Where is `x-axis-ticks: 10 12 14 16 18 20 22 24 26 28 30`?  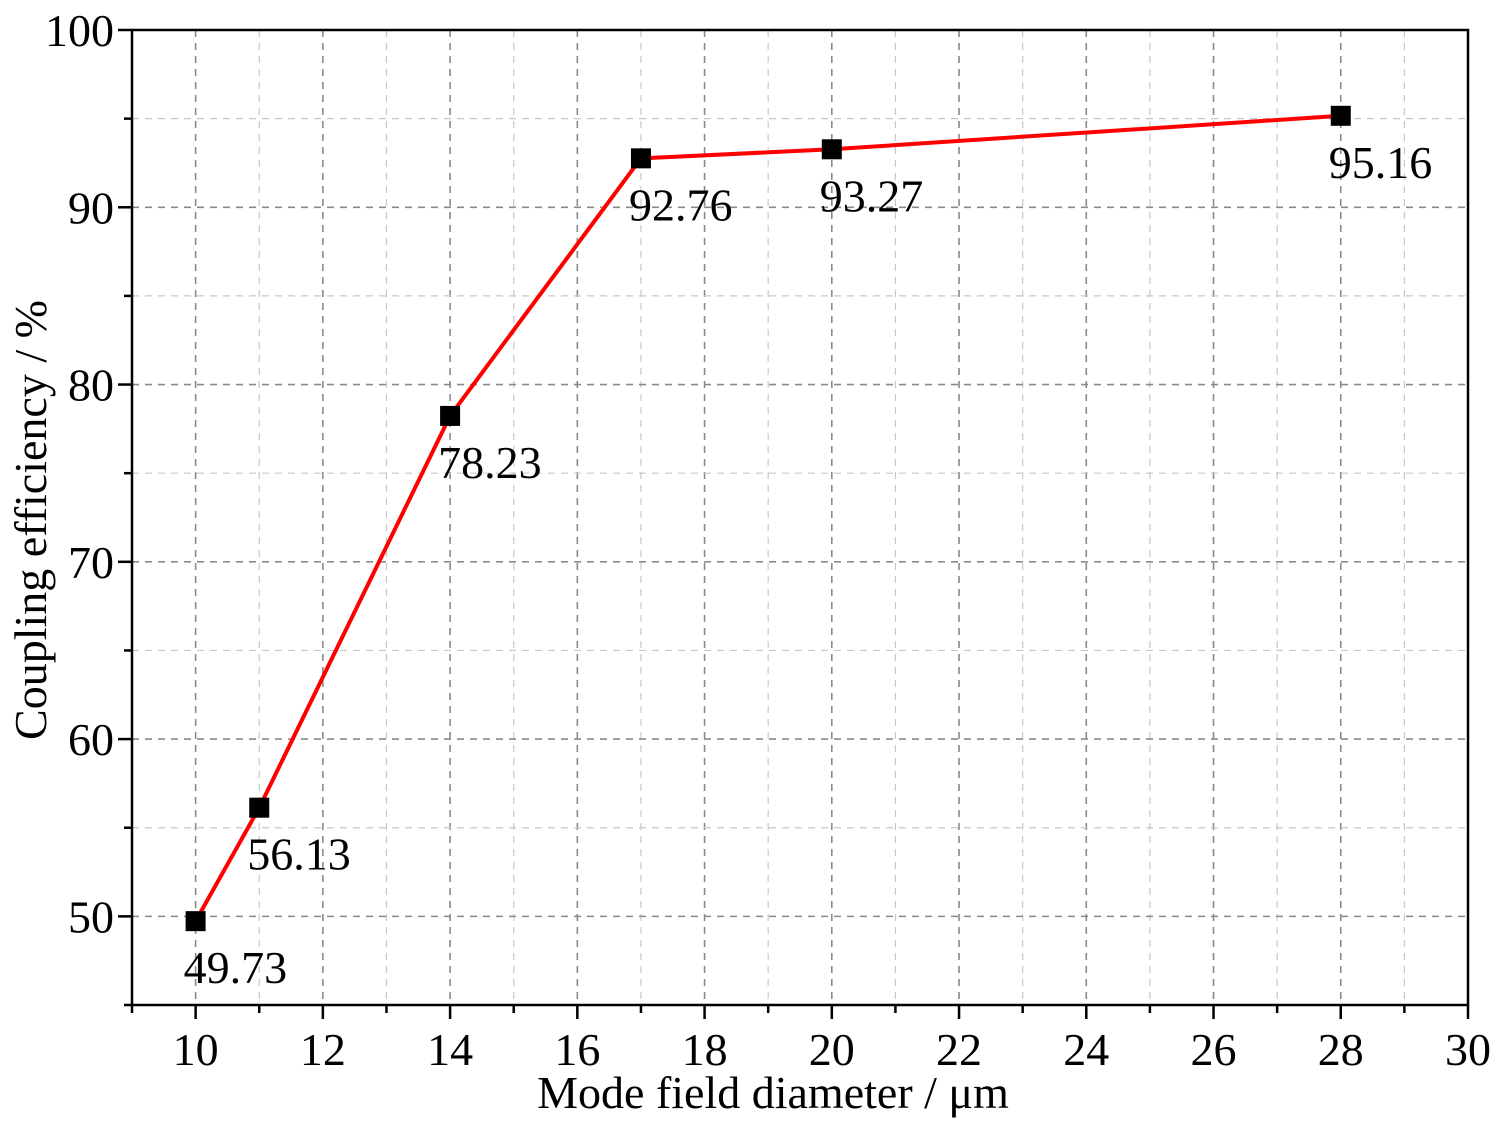
x-axis-ticks: 10 12 14 16 18 20 22 24 26 28 30 is located at coordinates (810, 1040).